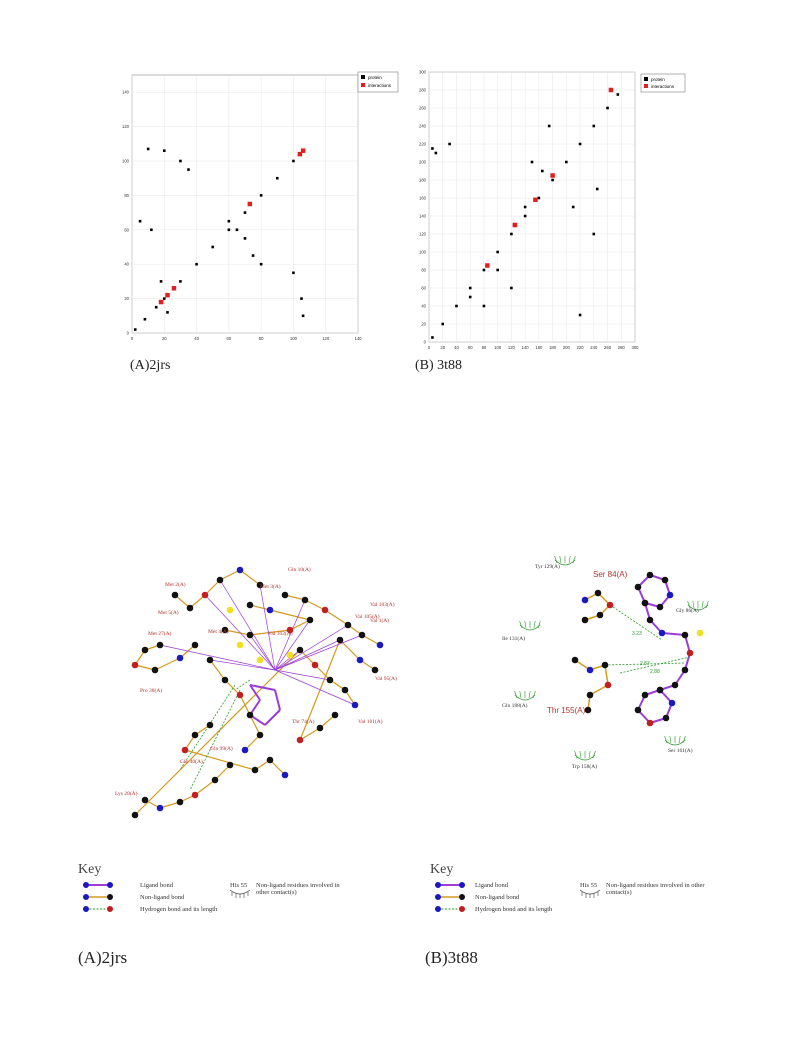  What do you see at coordinates (470, 347) in the screenshot?
I see `x-tick-label: 60` at bounding box center [470, 347].